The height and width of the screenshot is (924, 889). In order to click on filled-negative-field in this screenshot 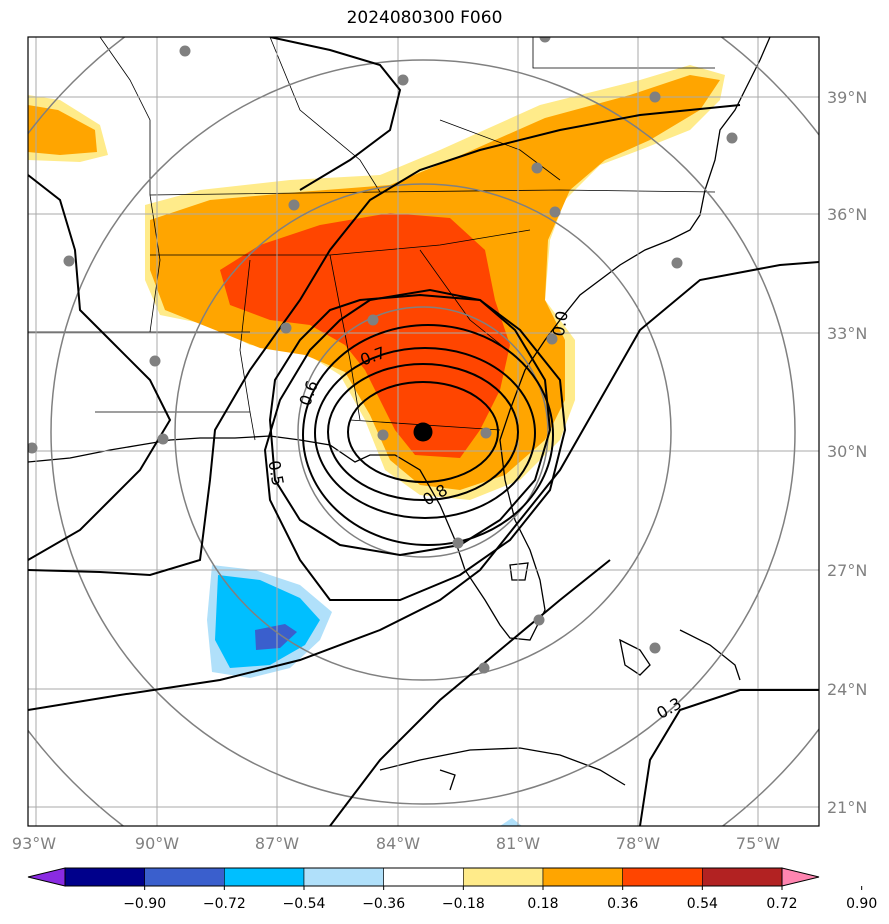, I will do `click(364, 695)`.